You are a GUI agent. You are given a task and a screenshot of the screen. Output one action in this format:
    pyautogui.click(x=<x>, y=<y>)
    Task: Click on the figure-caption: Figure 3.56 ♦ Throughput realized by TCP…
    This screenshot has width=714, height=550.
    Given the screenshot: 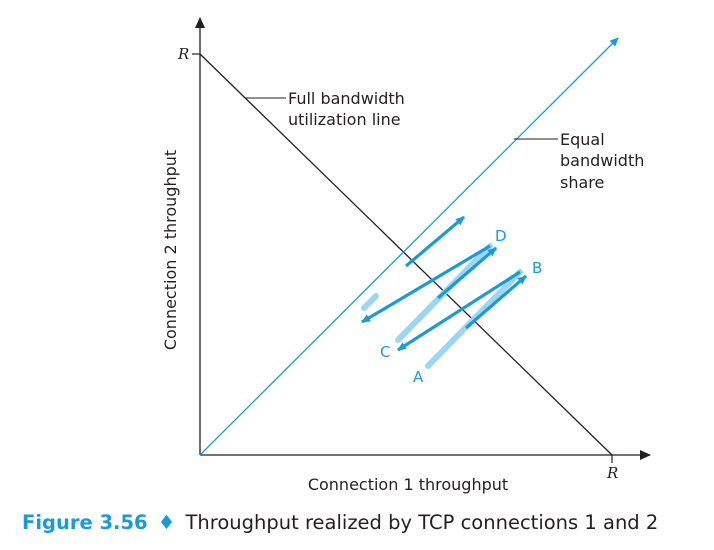 What is the action you would take?
    pyautogui.click(x=340, y=522)
    